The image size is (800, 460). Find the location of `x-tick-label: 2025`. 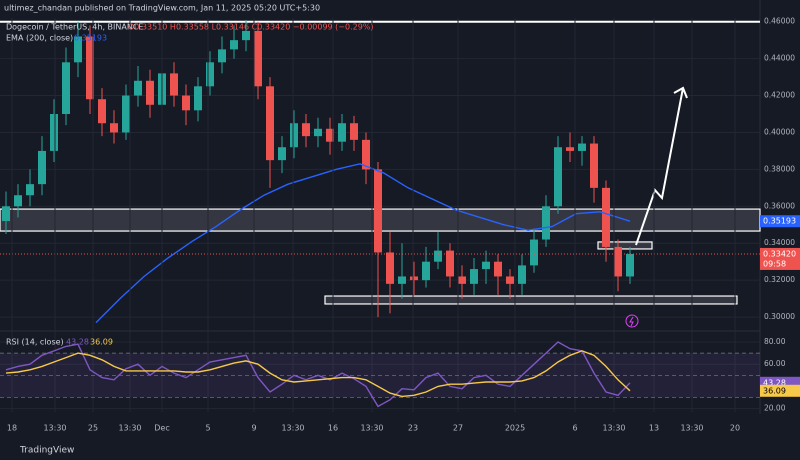

x-tick-label: 2025 is located at coordinates (515, 428).